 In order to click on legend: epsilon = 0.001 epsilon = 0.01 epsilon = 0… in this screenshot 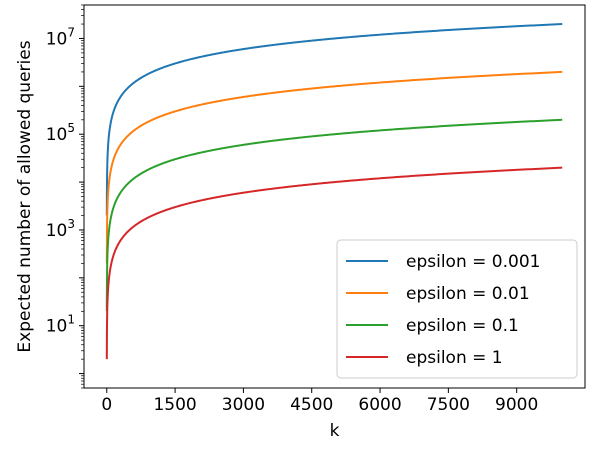, I will do `click(457, 309)`.